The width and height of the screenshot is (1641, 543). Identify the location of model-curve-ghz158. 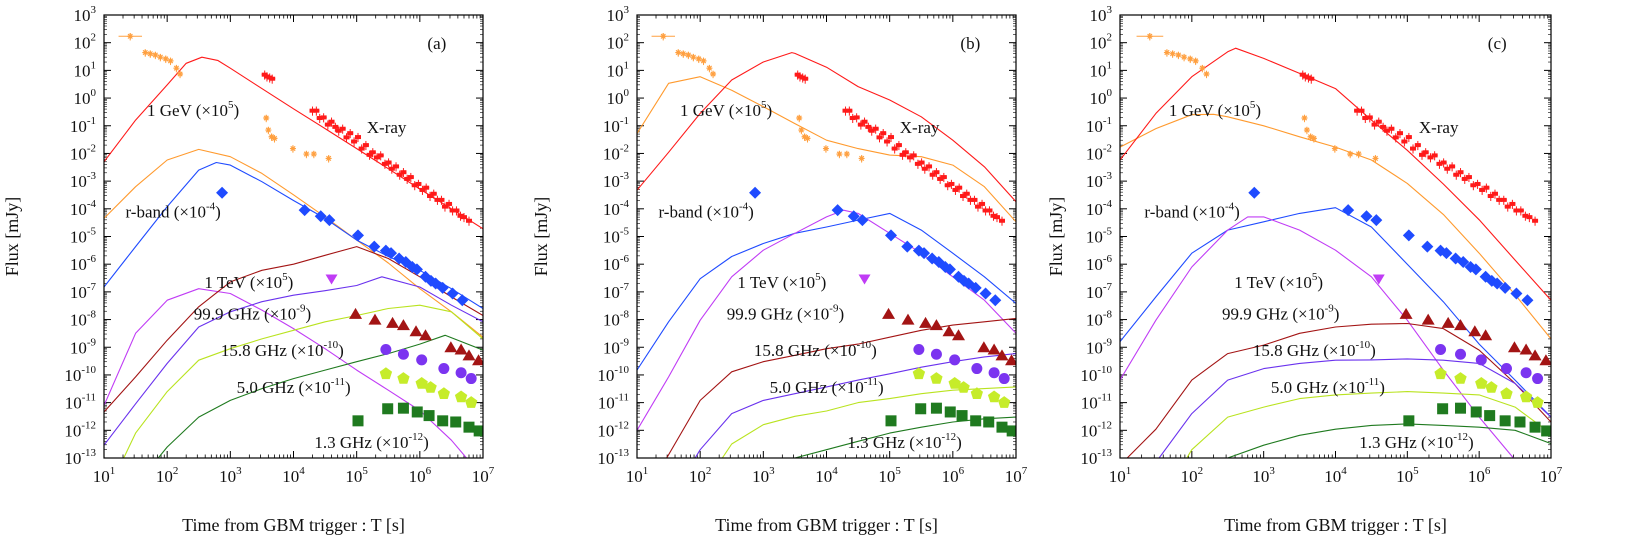
(293, 361).